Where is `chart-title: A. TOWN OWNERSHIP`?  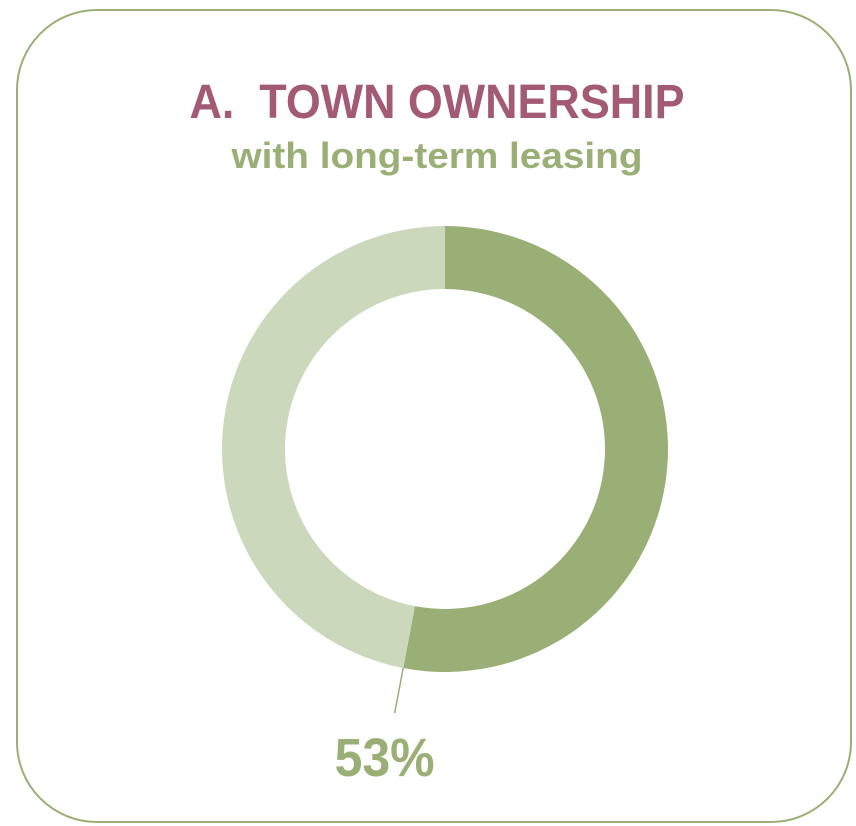 chart-title: A. TOWN OWNERSHIP is located at coordinates (437, 102).